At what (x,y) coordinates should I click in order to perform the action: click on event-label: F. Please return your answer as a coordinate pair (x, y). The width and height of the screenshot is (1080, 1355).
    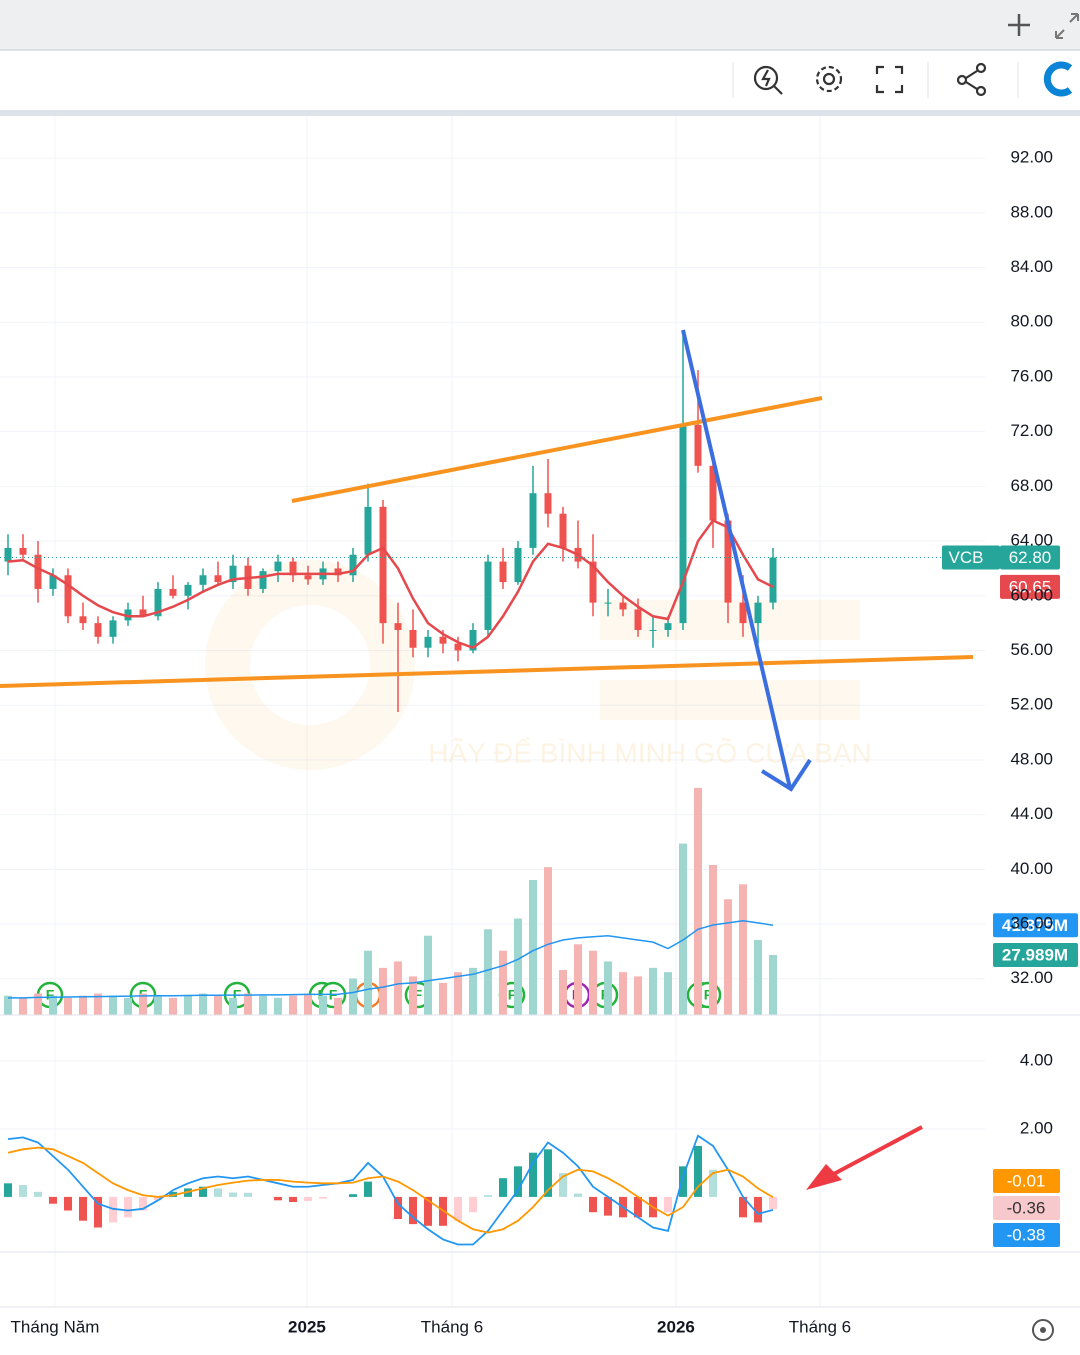
    Looking at the image, I should click on (50, 995).